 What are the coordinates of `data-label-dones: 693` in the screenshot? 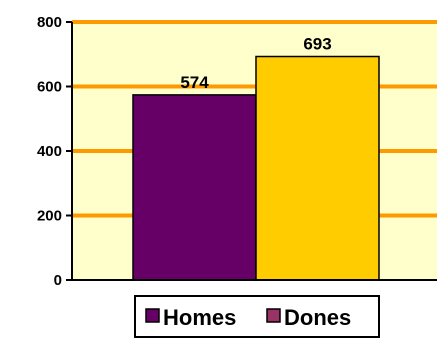 It's located at (317, 44).